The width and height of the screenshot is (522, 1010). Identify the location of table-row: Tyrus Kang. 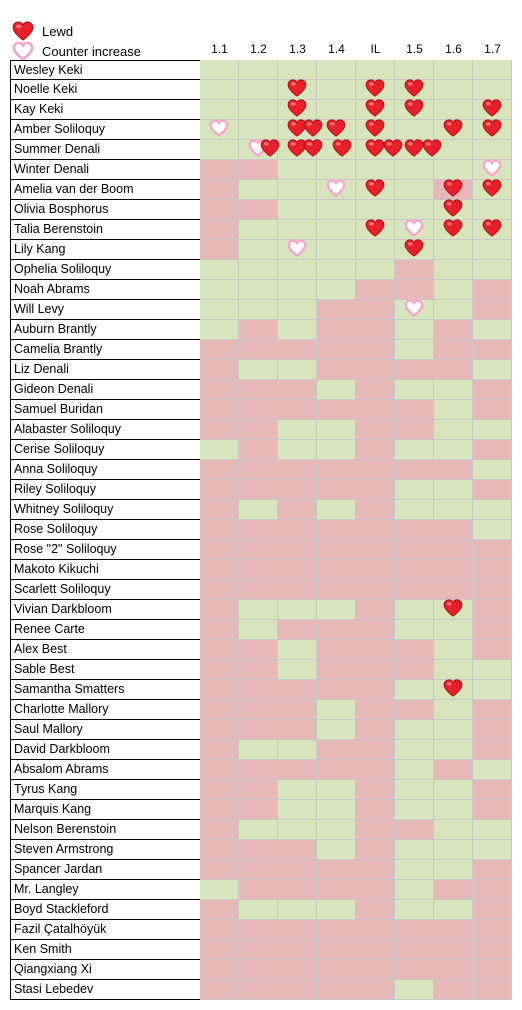
(261, 790).